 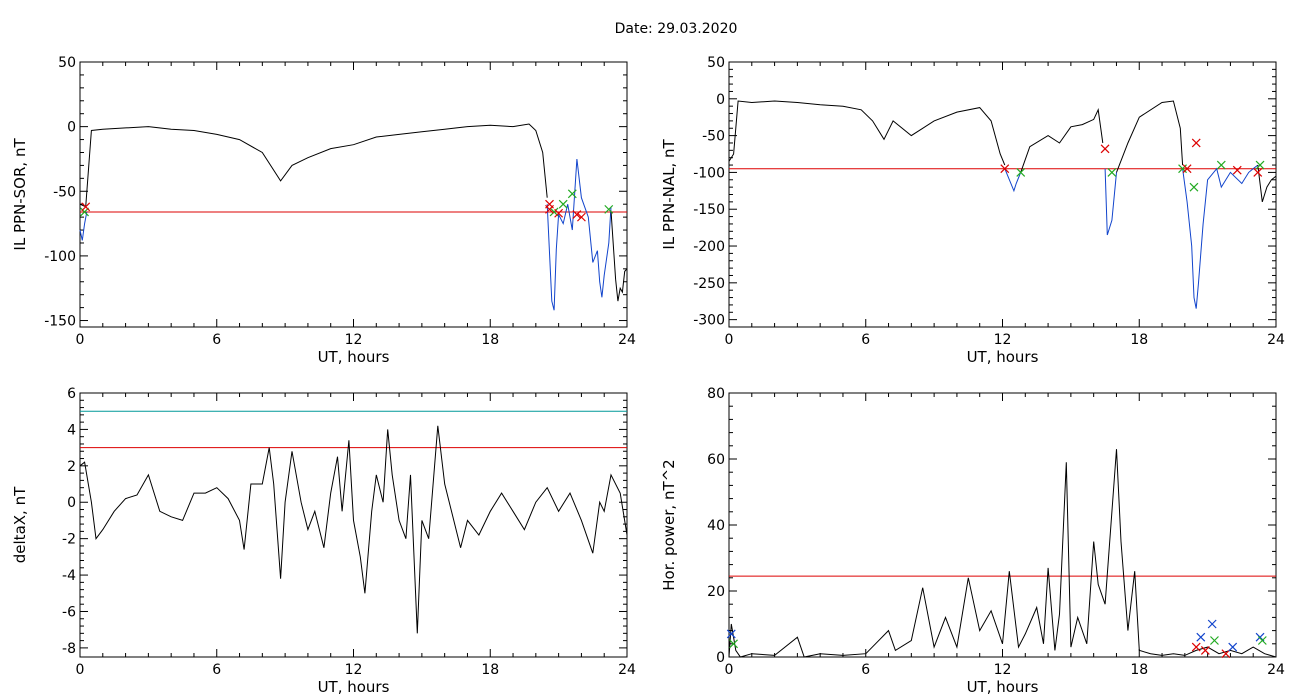 I want to click on y-tick-label: -250, so click(x=709, y=284).